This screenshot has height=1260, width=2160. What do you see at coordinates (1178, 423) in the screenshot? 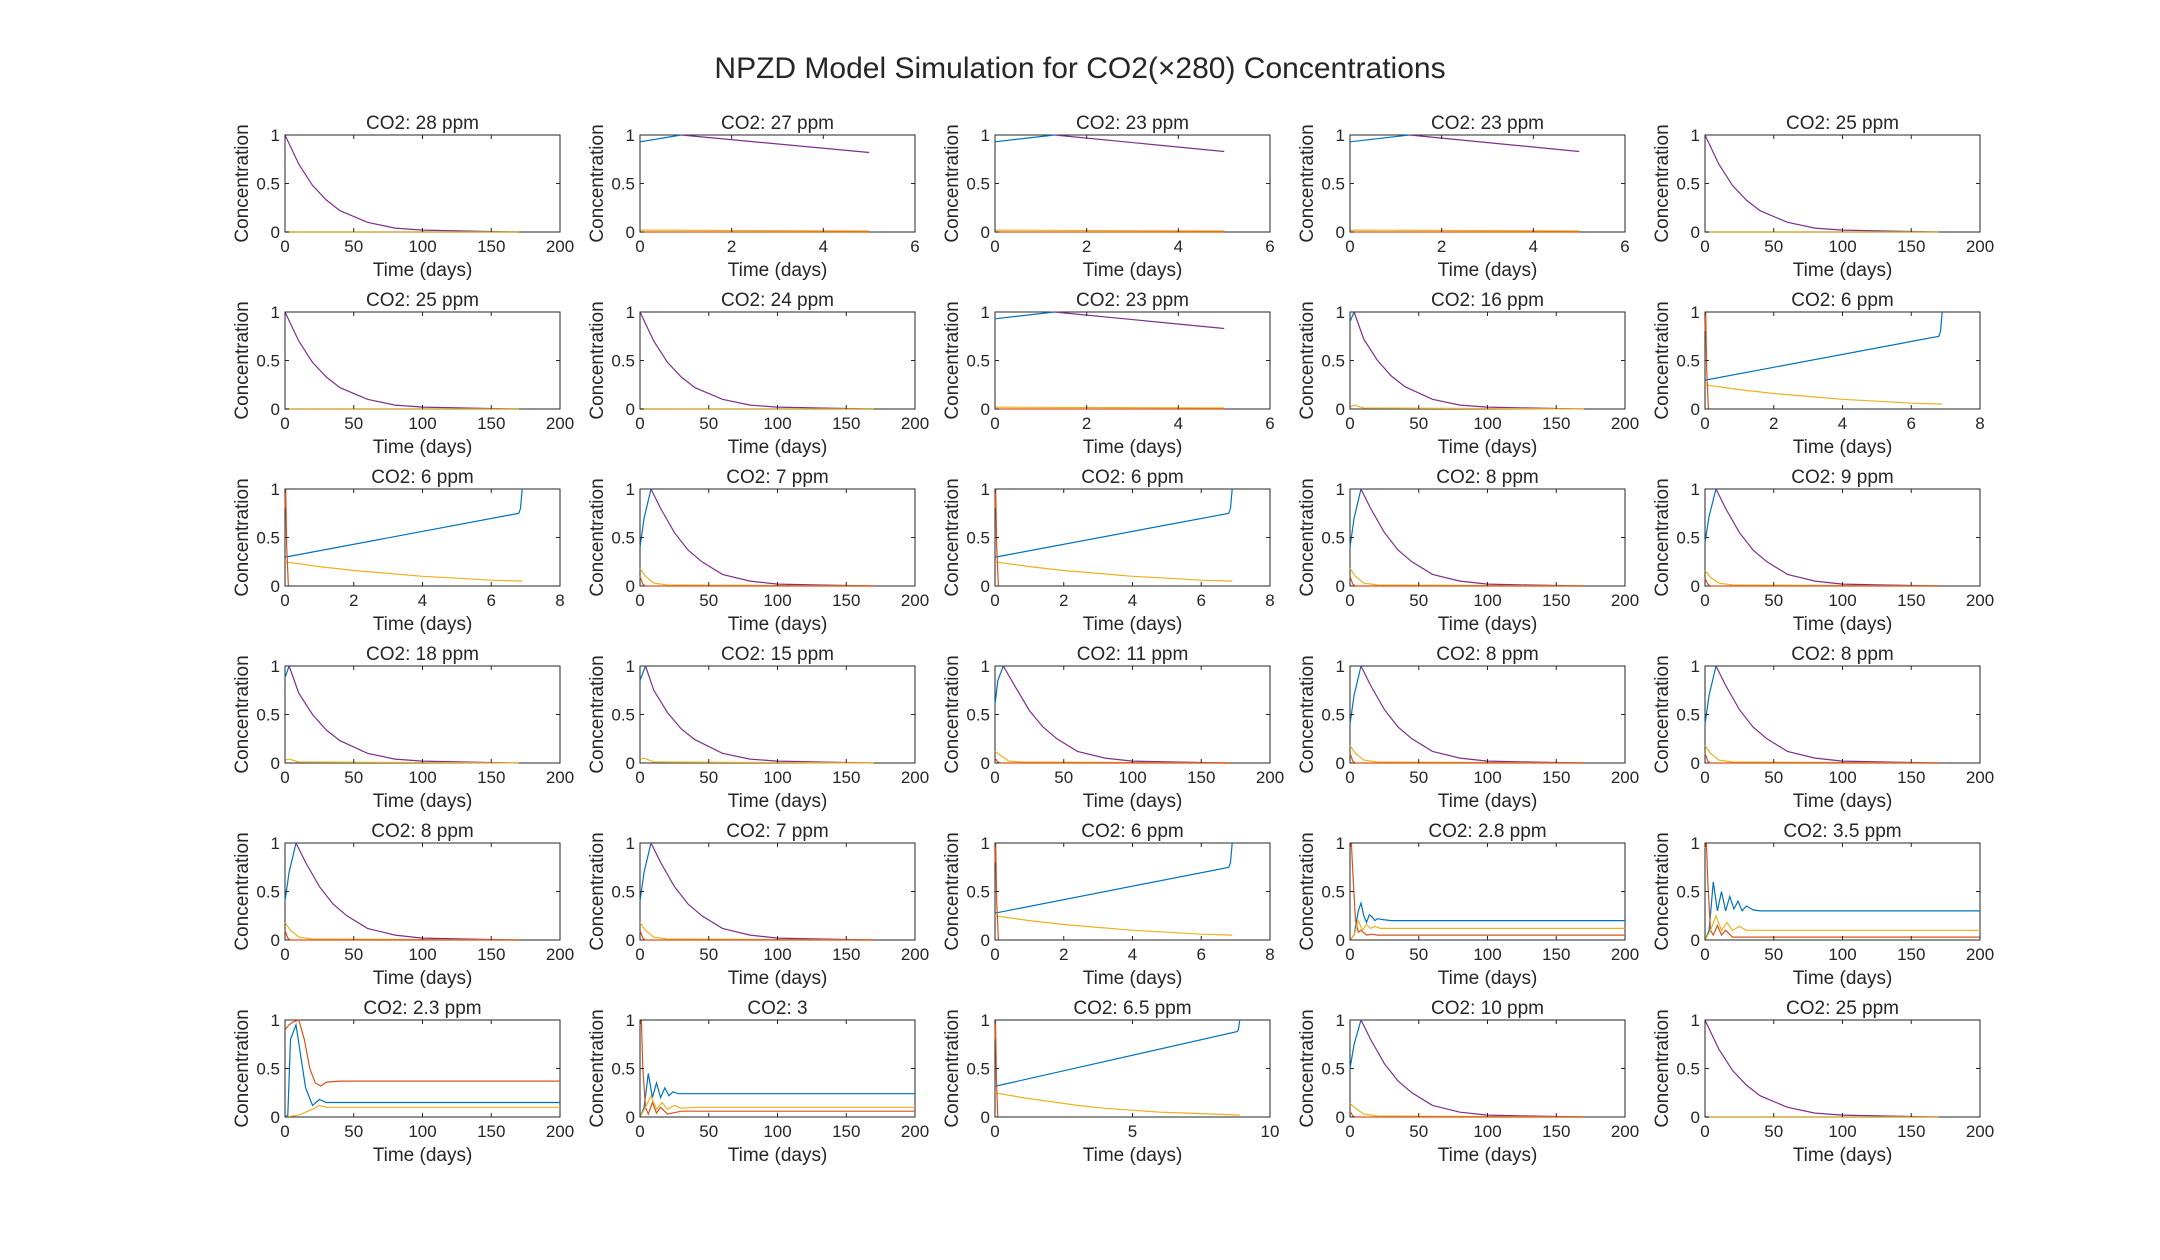
I see `x-tick-label: 4` at bounding box center [1178, 423].